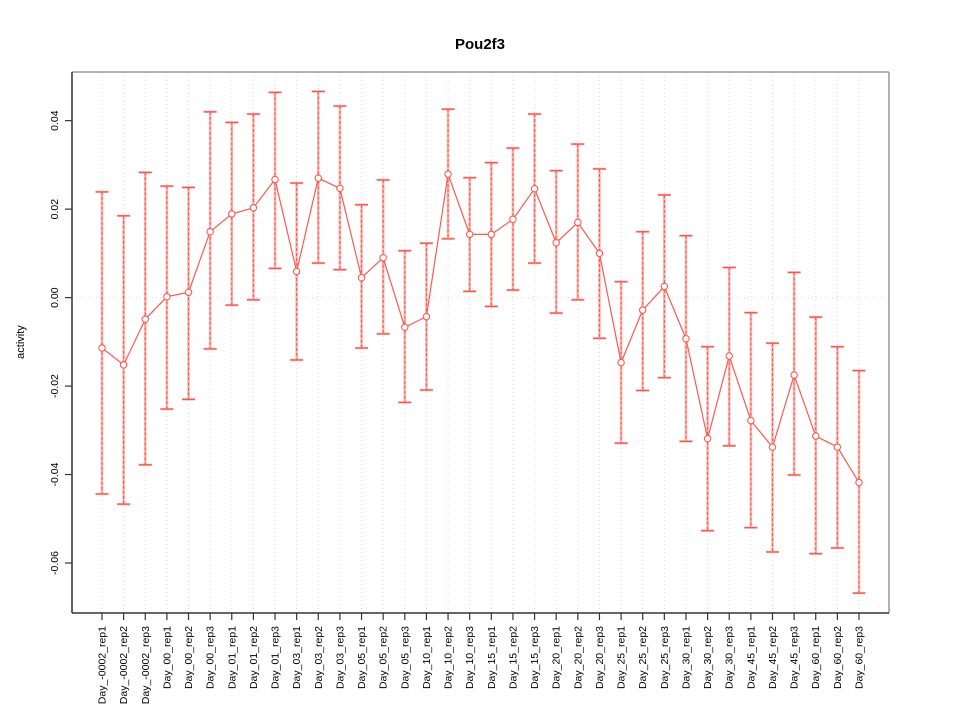 Image resolution: width=960 pixels, height=720 pixels. I want to click on x-tick-label: Day_03_rep2, so click(319, 657).